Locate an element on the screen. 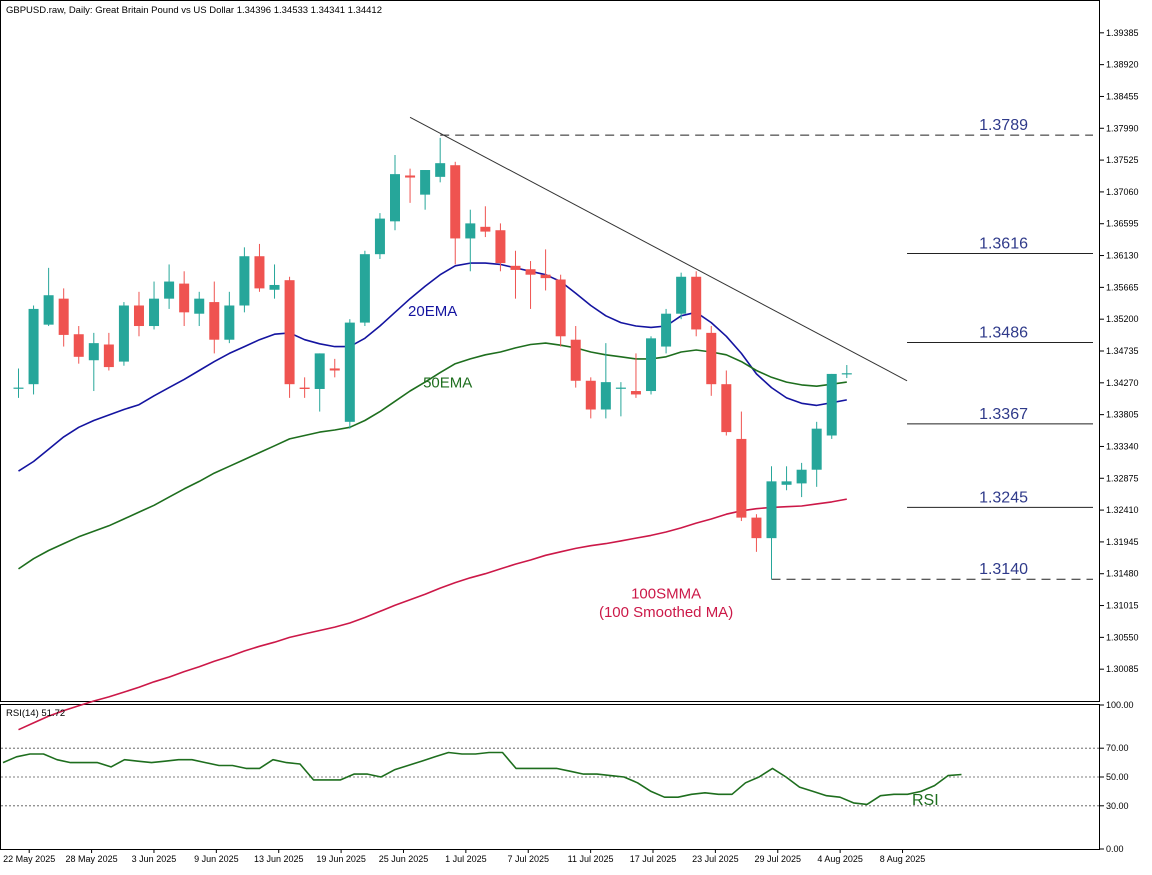 Image resolution: width=1152 pixels, height=875 pixels. price-tick-label: 1.33805 is located at coordinates (1122, 415).